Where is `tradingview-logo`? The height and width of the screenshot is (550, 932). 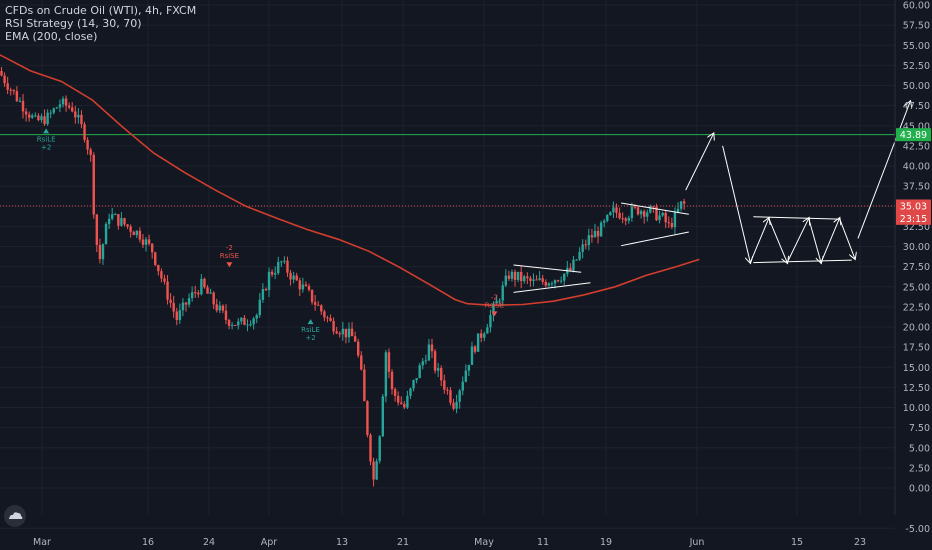 tradingview-logo is located at coordinates (15, 516).